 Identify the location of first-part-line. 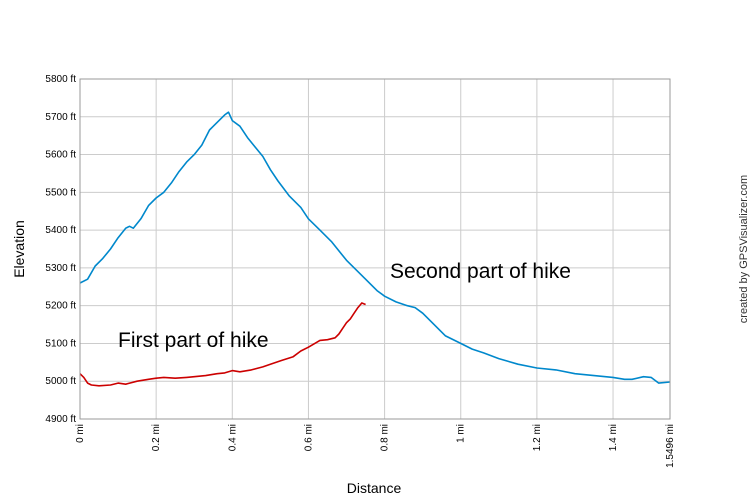
(222, 344).